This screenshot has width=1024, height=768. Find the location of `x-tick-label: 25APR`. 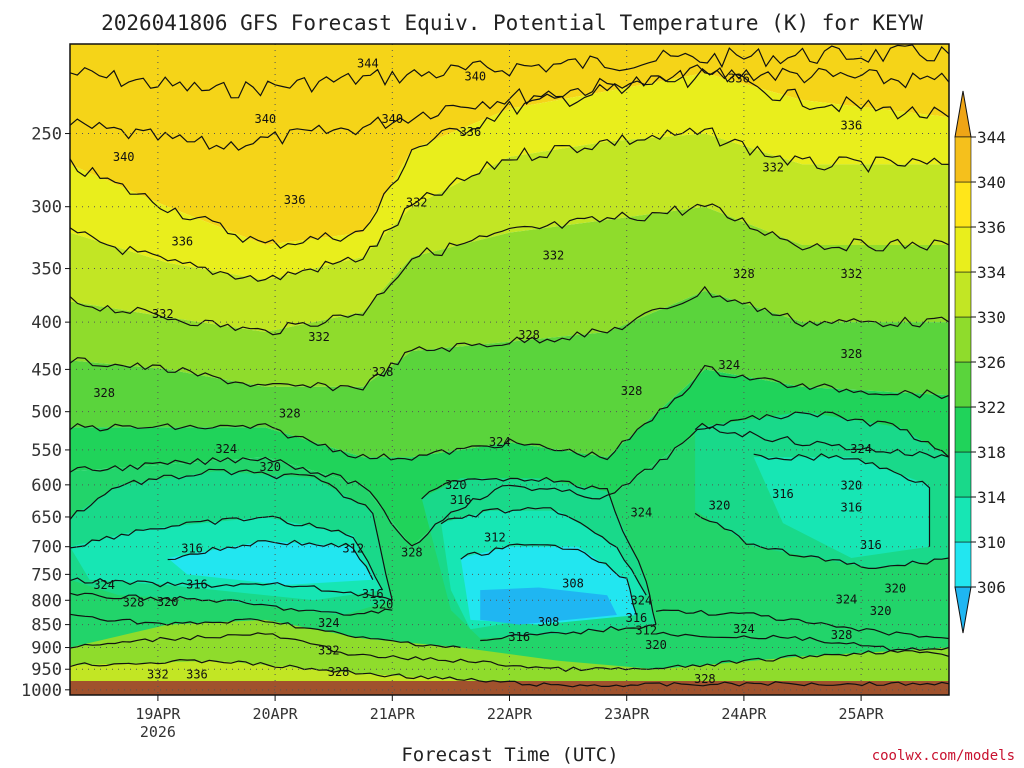

x-tick-label: 25APR is located at coordinates (862, 714).